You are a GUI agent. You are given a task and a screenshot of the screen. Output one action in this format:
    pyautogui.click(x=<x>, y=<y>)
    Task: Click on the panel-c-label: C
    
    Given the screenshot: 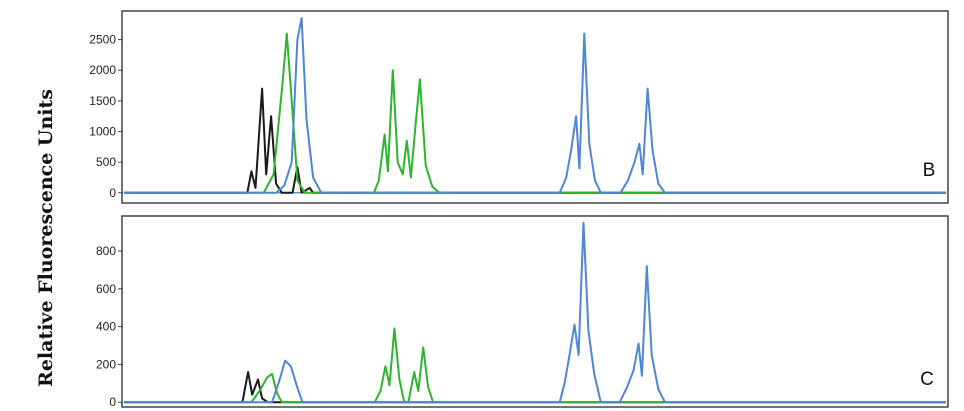 What is the action you would take?
    pyautogui.click(x=927, y=379)
    